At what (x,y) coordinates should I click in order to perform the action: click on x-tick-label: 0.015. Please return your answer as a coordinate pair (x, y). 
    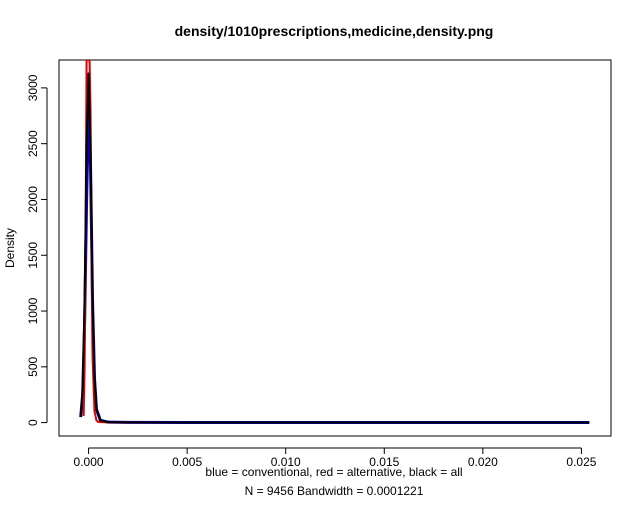
    Looking at the image, I should click on (384, 462).